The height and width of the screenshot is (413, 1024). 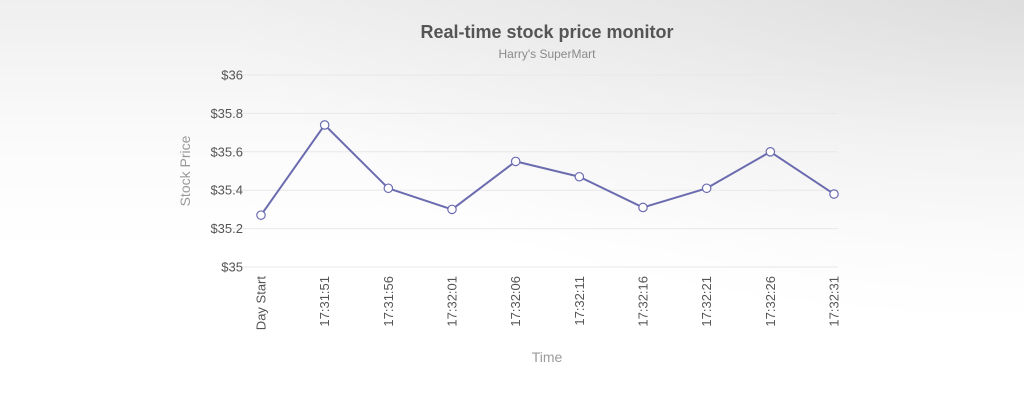 I want to click on y-axis-title: Stock Price, so click(x=185, y=170).